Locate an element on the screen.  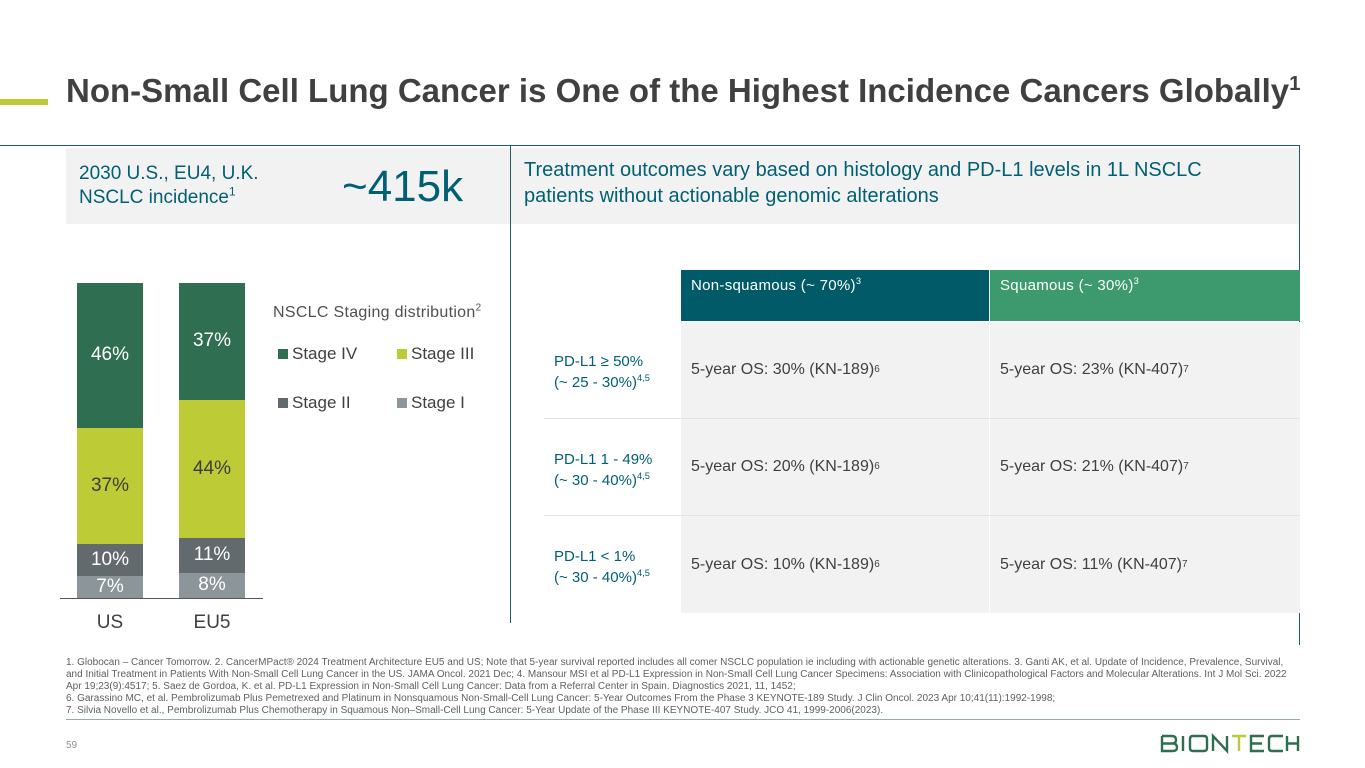
bar-segment-stage-iii-us: 37% is located at coordinates (110, 486).